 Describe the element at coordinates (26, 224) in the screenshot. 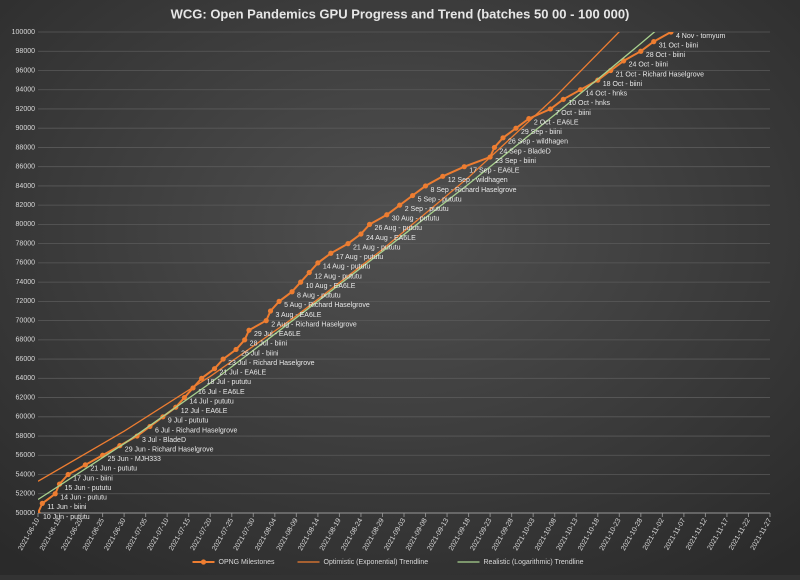

I see `y-tick-label: 80000` at that location.